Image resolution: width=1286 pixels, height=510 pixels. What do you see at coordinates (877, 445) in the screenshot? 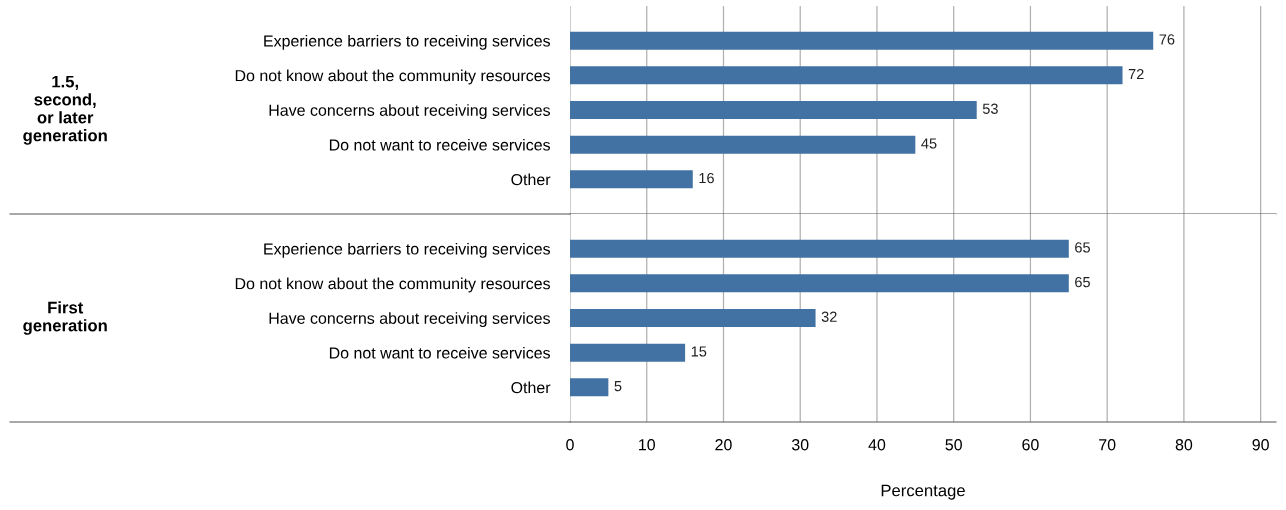
I see `x-tick-label: 40` at bounding box center [877, 445].